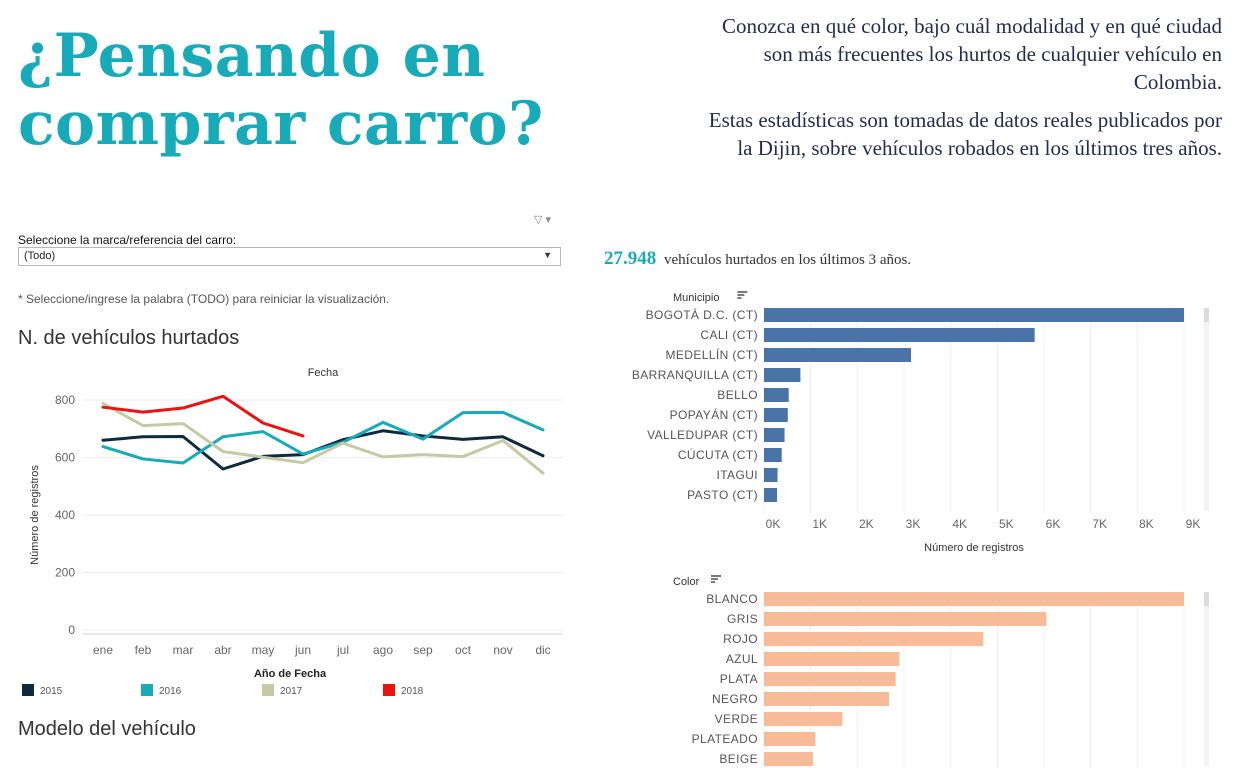 This screenshot has height=768, width=1250. Describe the element at coordinates (738, 759) in the screenshot. I see `bar-category-label: BEIGE` at that location.